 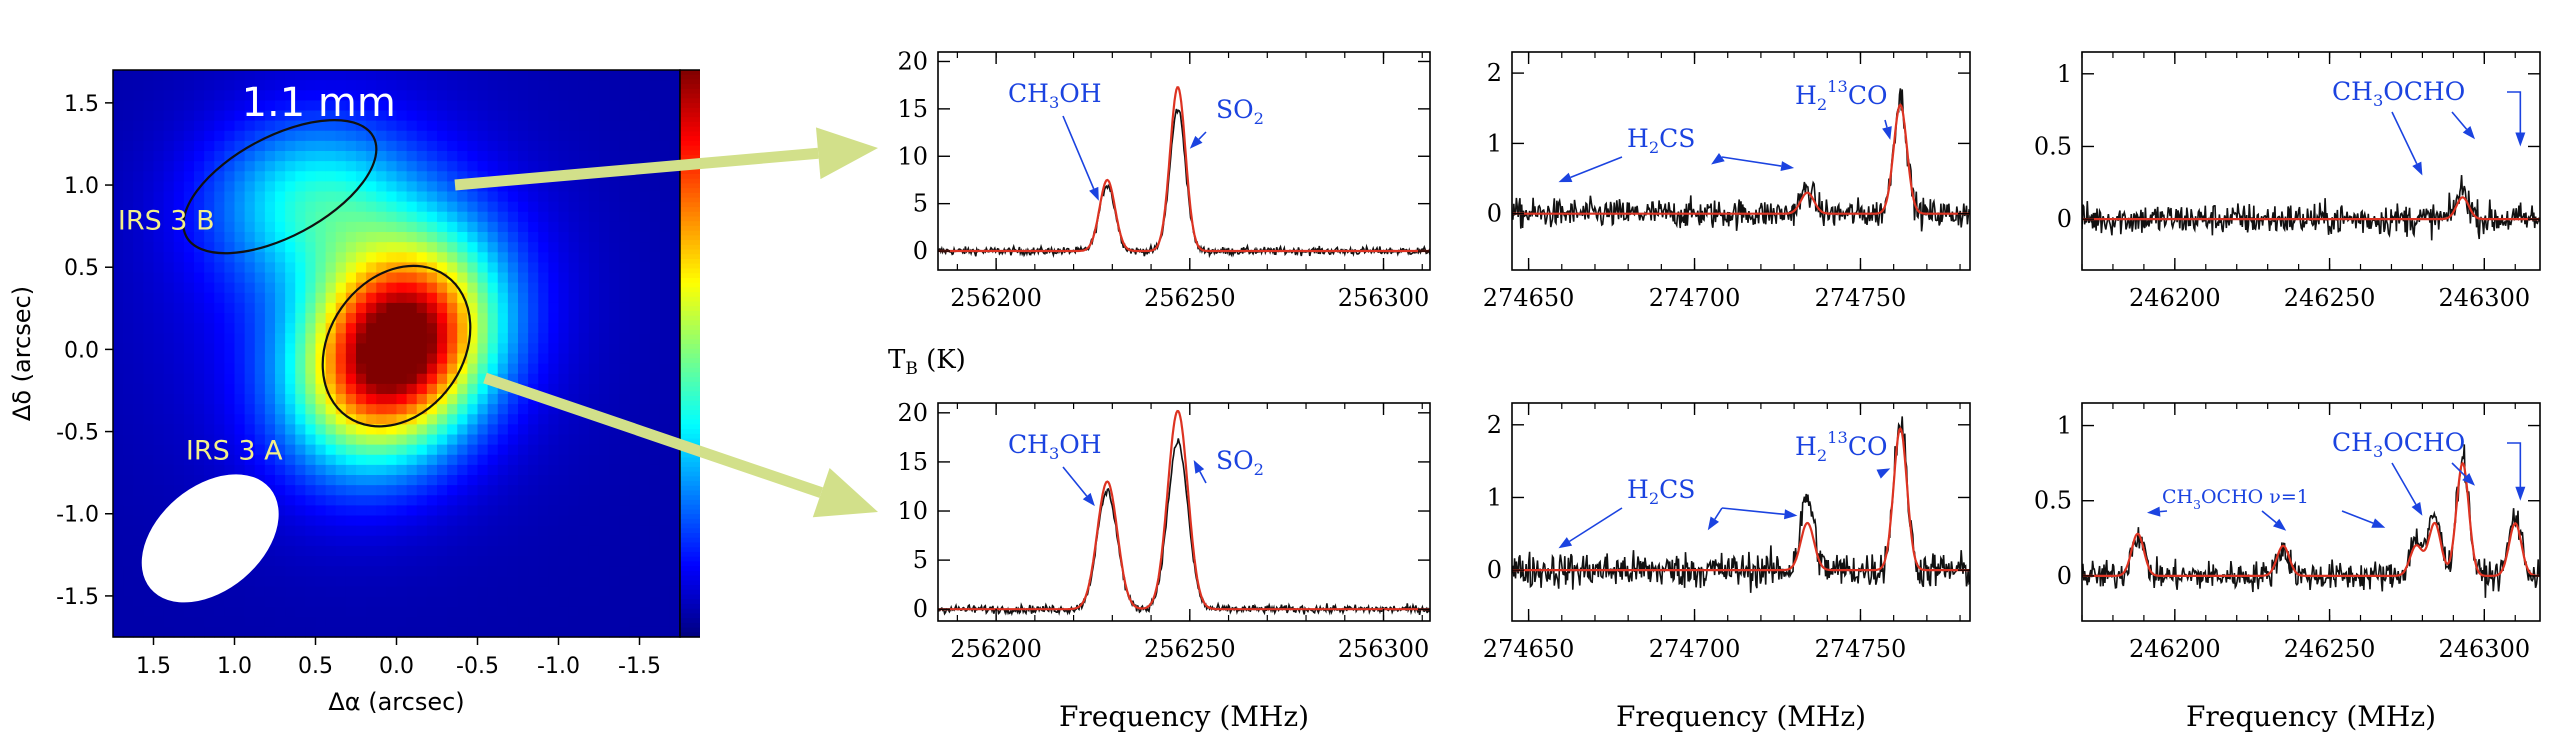 I want to click on map-y-tick-label: 0.0, so click(x=81, y=350).